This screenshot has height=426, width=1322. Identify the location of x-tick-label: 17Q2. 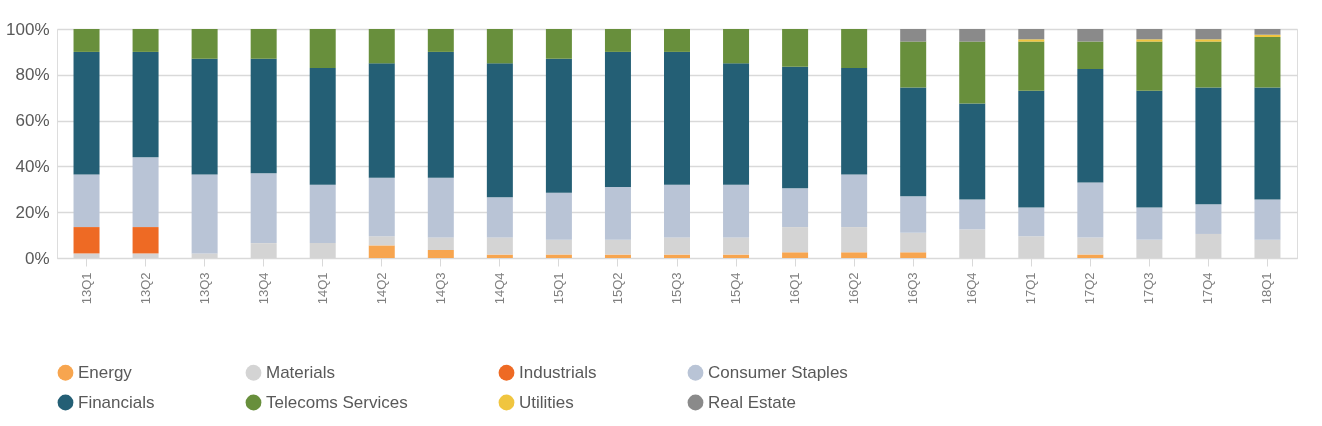
(1090, 288).